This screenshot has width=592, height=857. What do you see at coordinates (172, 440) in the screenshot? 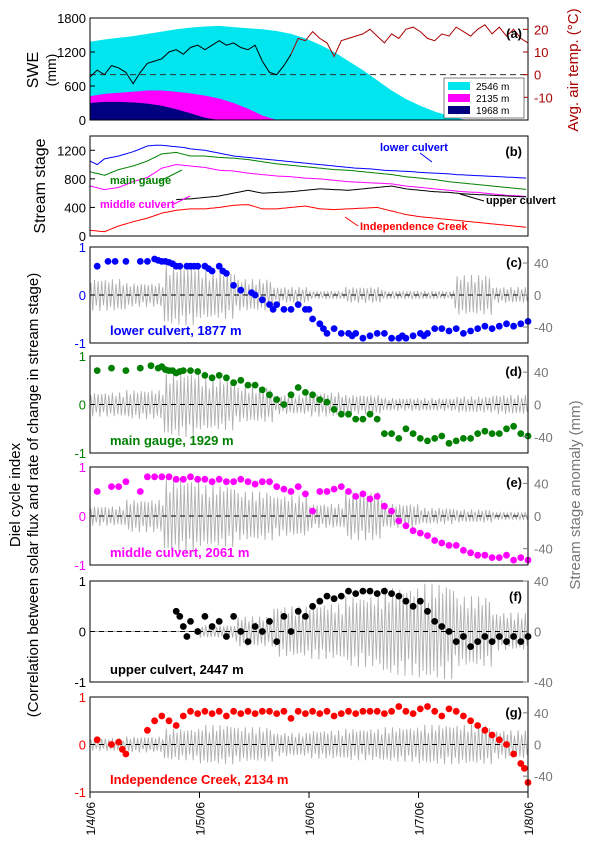
I see `site-label: main gauge, 1929 m` at bounding box center [172, 440].